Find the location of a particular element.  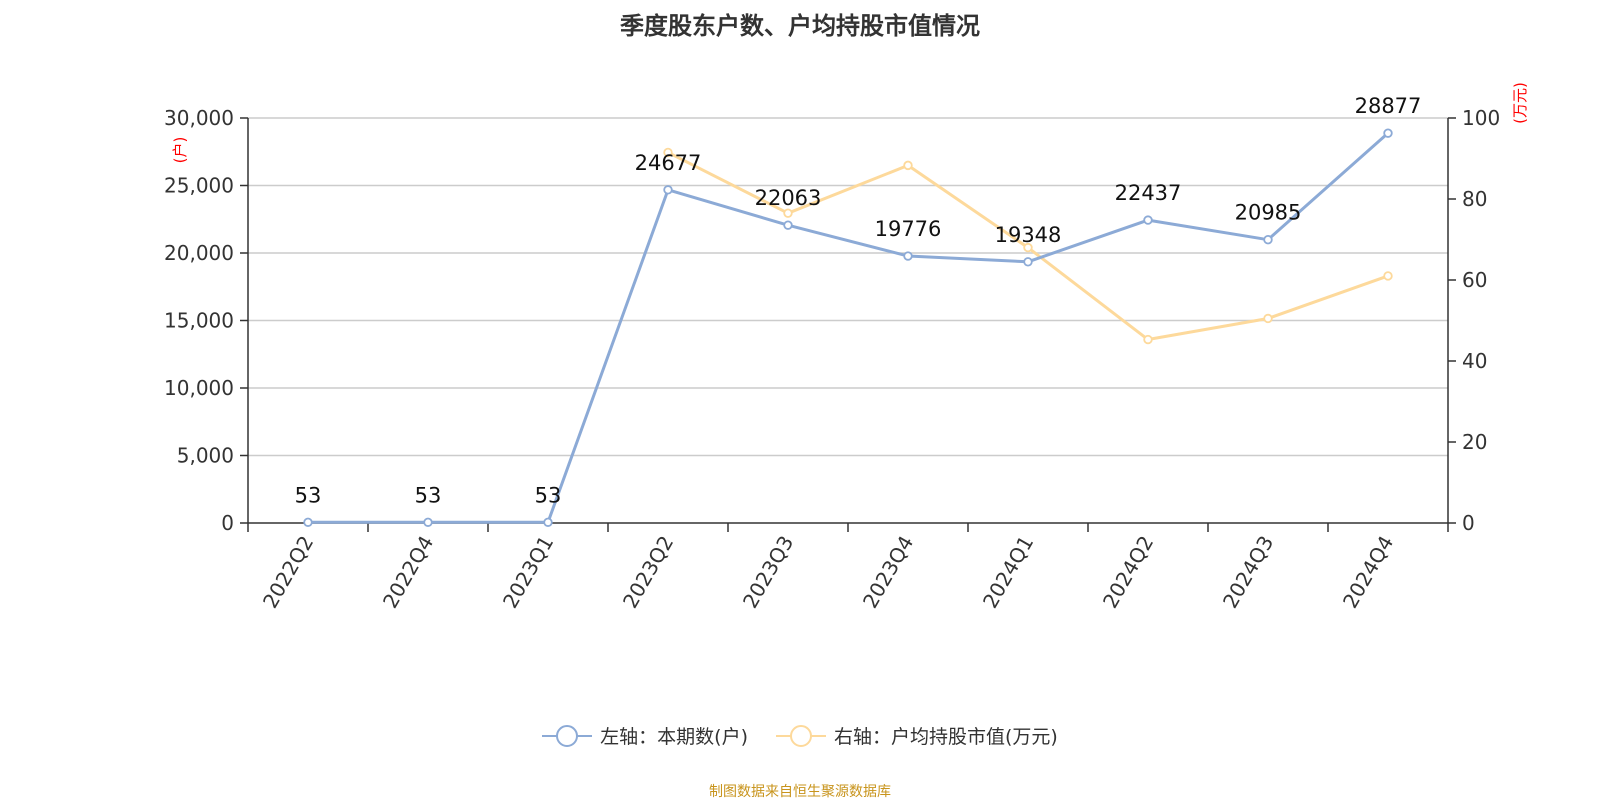

x-tick-label: 2023Q2 is located at coordinates (648, 572).